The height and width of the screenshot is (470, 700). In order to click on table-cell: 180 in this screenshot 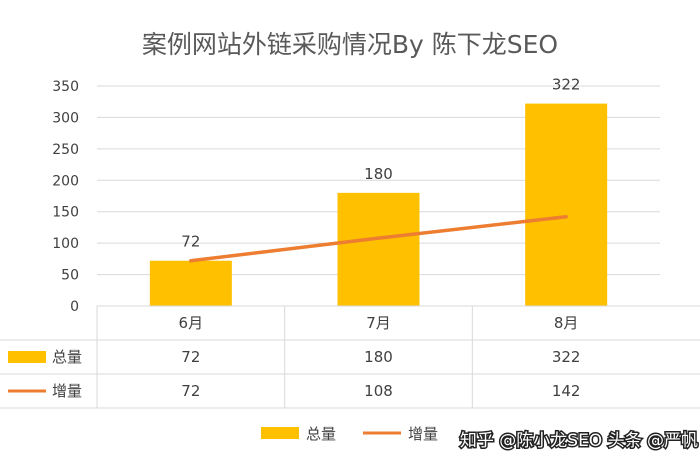, I will do `click(378, 357)`.